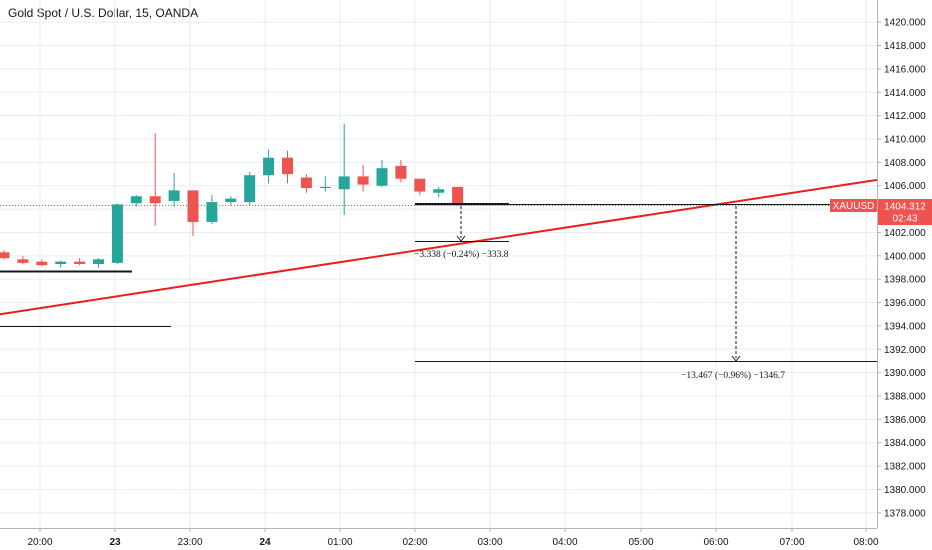  Describe the element at coordinates (733, 375) in the screenshot. I see `long-measure-label: −13.467 (−0.96%) −1346.7` at that location.